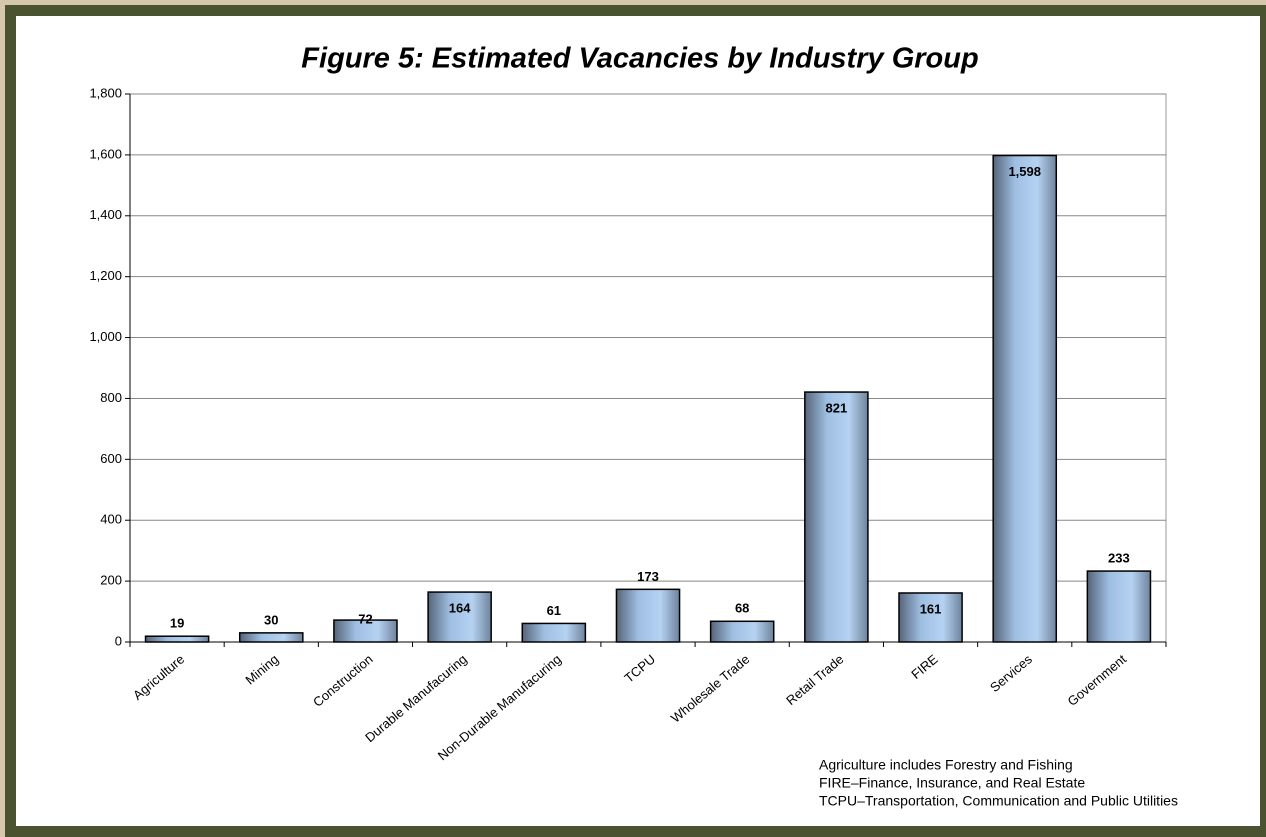  What do you see at coordinates (343, 680) in the screenshot?
I see `x-tick-label: Construction` at bounding box center [343, 680].